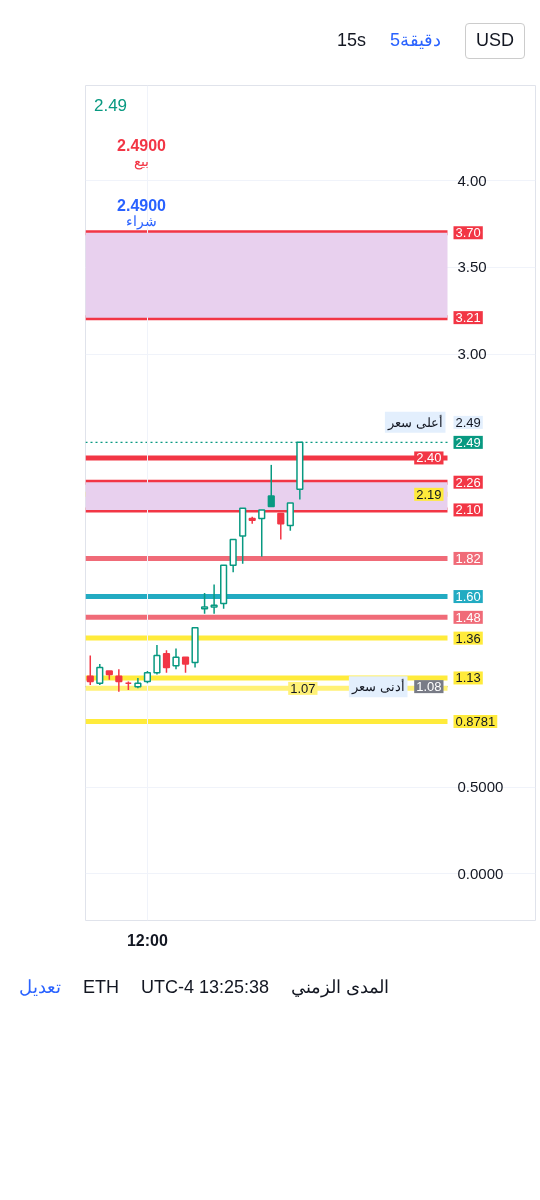 The width and height of the screenshot is (540, 1200). Describe the element at coordinates (303, 688) in the screenshot. I see `ref-line-label: 1.07` at that location.